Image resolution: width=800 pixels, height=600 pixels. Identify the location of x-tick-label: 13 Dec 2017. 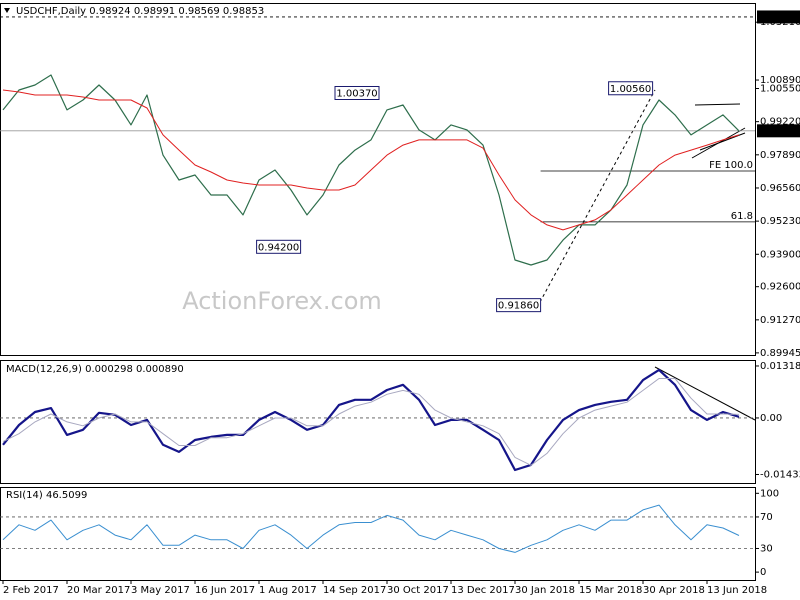
(483, 590).